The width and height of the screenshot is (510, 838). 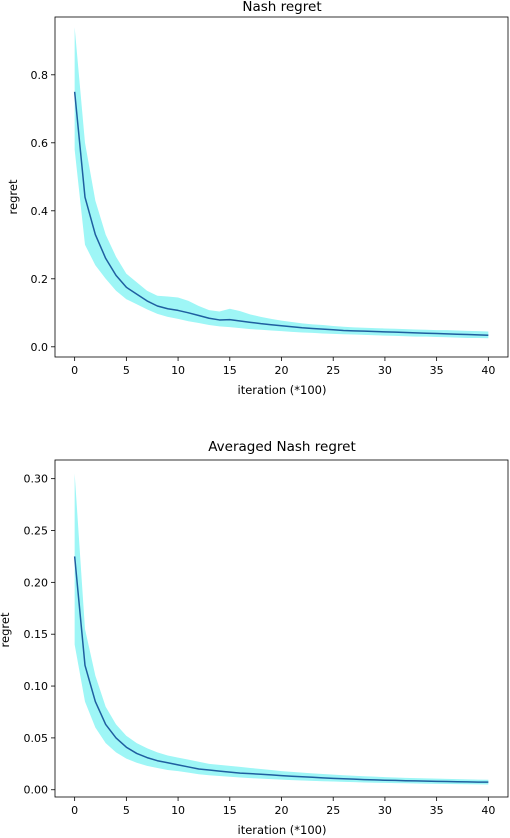 What do you see at coordinates (40, 279) in the screenshot?
I see `y-tick-label: 0.2` at bounding box center [40, 279].